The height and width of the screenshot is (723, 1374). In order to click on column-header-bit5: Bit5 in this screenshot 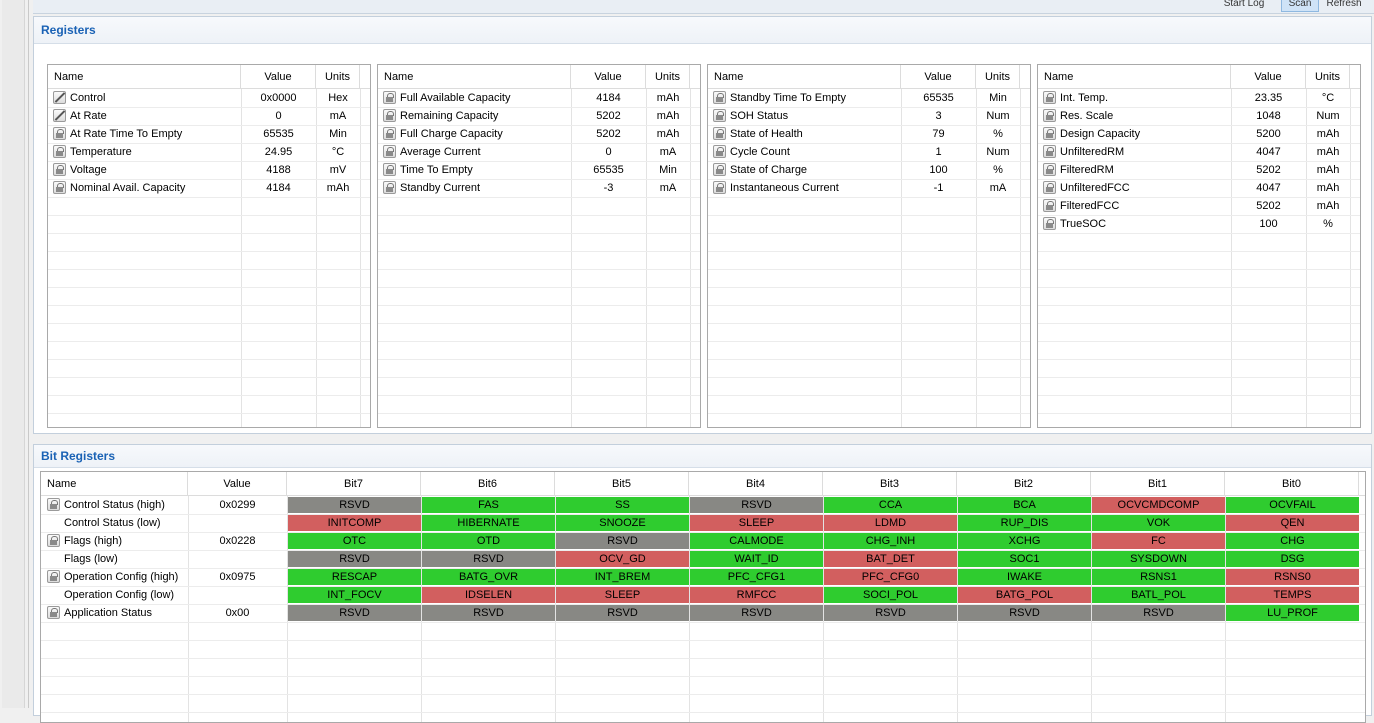, I will do `click(622, 483)`.